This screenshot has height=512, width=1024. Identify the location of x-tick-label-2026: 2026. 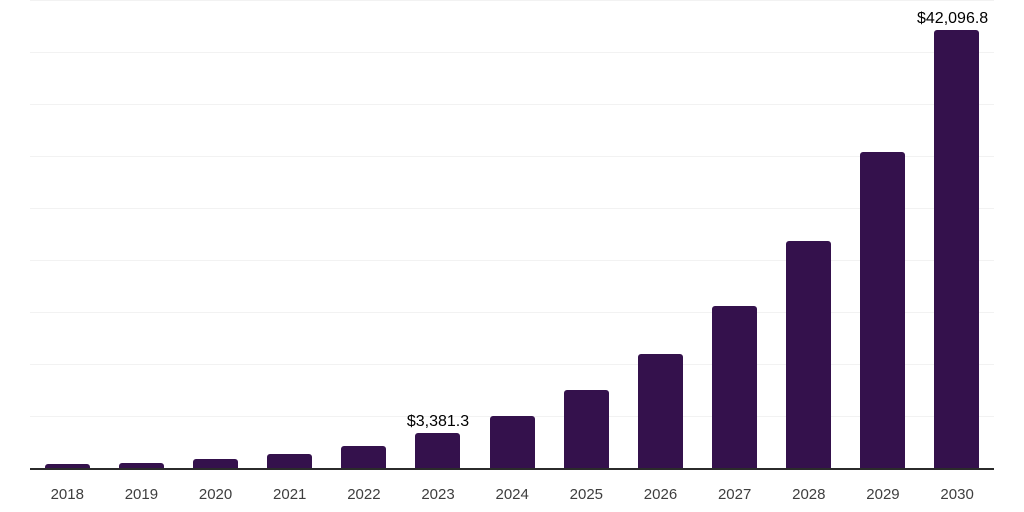
(660, 494).